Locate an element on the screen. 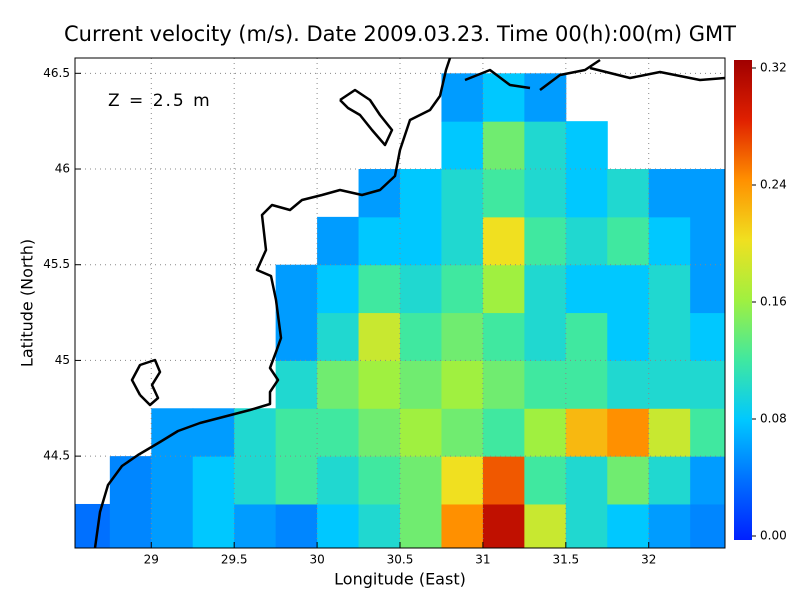  x-tick-label: 32 is located at coordinates (648, 560).